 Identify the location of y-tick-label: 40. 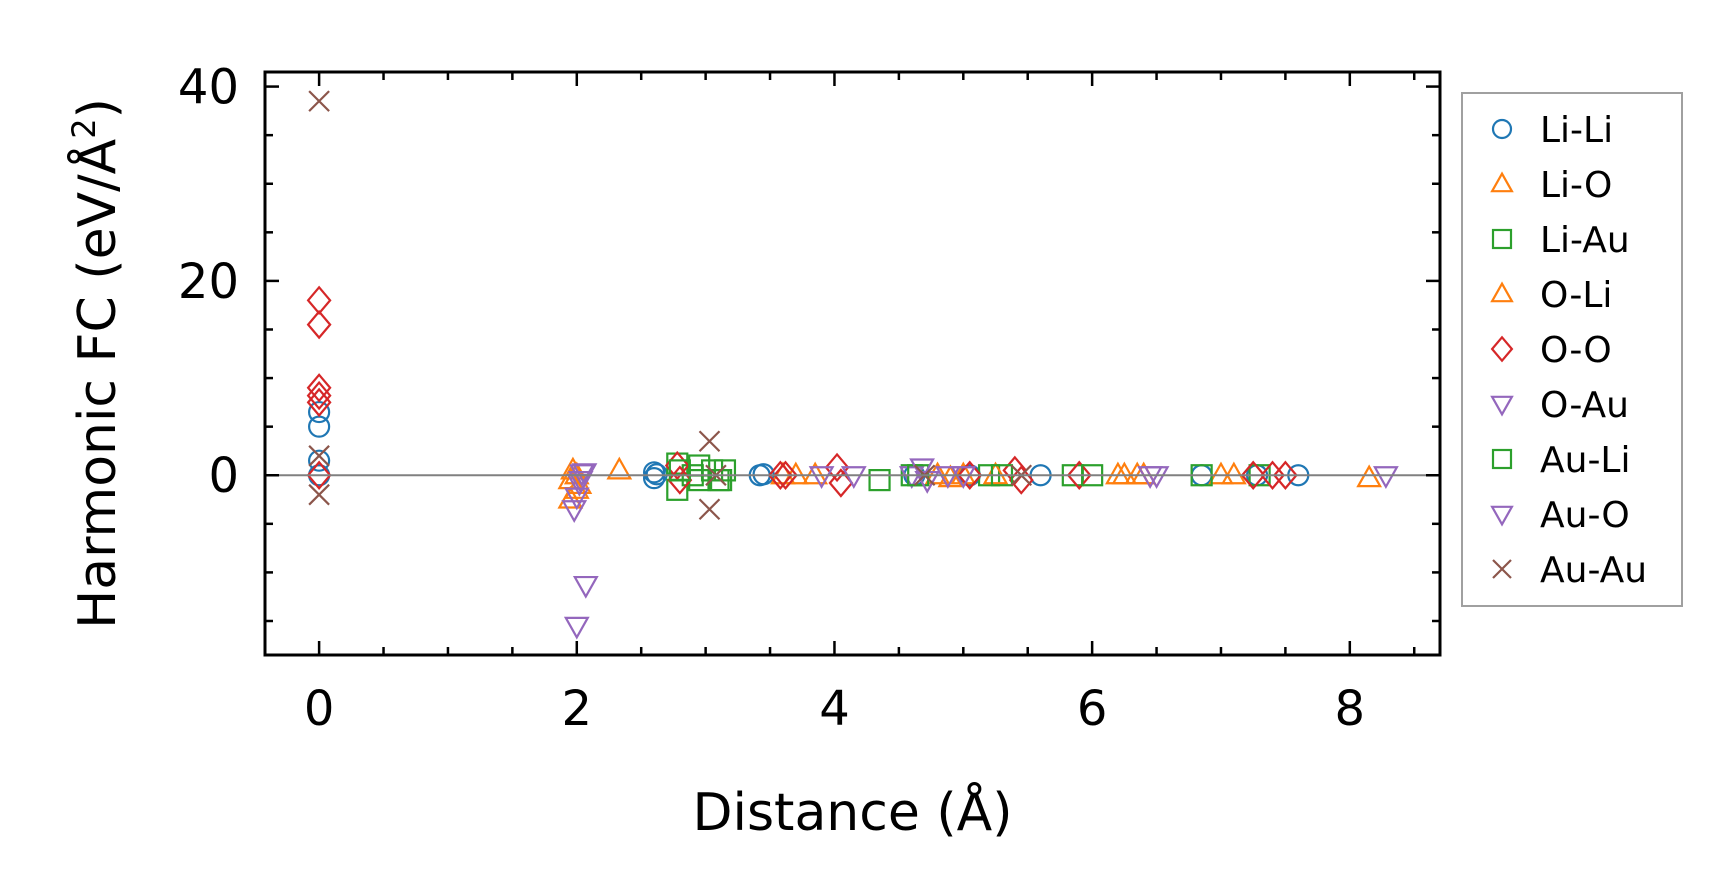
(208, 88).